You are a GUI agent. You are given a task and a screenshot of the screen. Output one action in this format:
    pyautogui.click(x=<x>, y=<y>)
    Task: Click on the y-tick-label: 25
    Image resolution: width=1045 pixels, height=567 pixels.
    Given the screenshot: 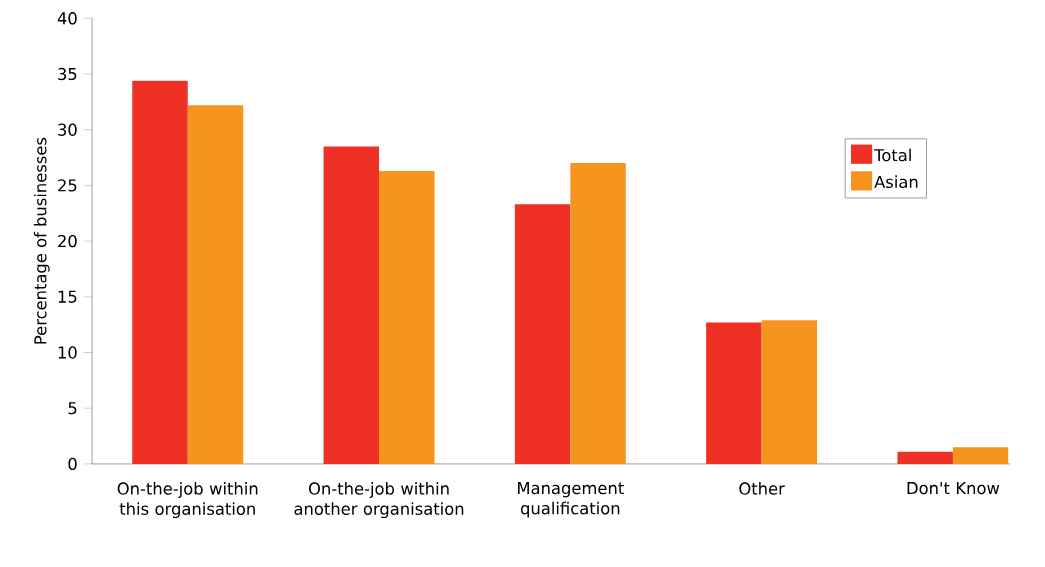 What is the action you would take?
    pyautogui.click(x=67, y=185)
    